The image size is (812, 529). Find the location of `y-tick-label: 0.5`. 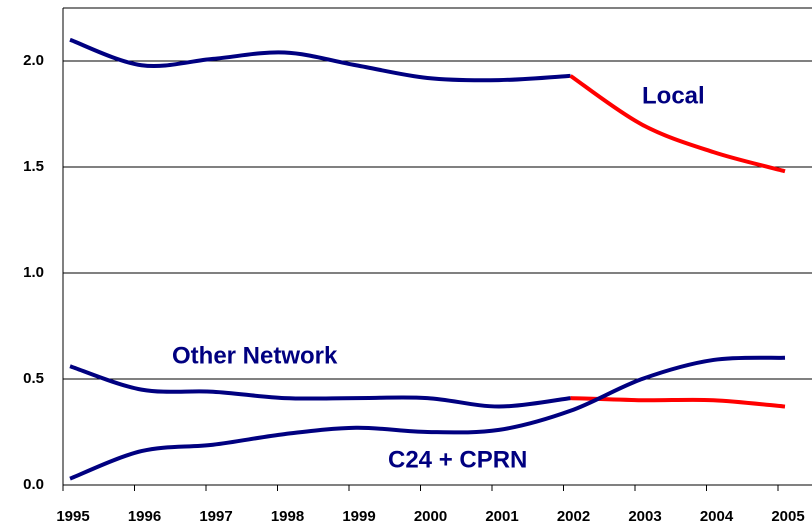

y-tick-label: 0.5 is located at coordinates (33, 378).